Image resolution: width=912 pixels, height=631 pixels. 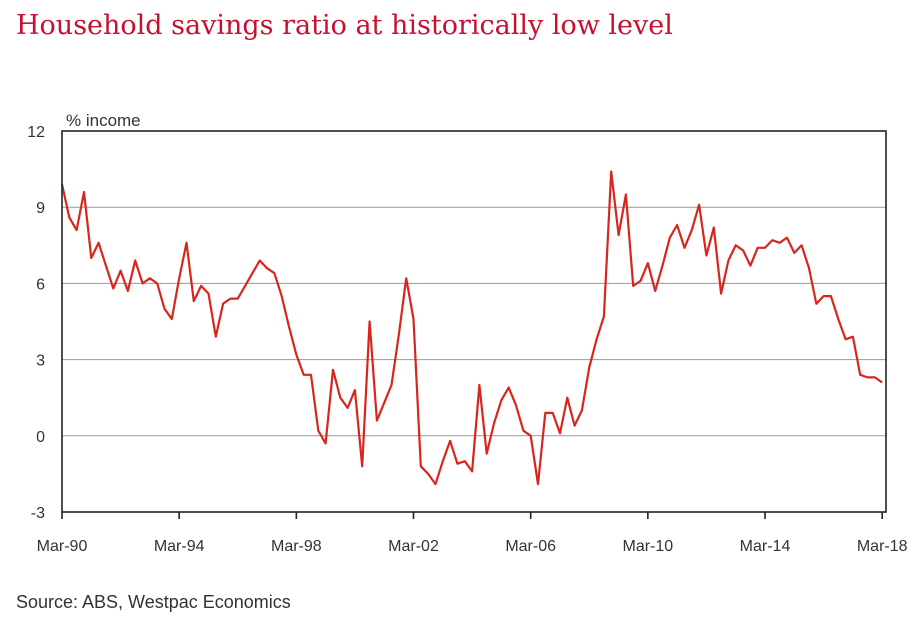 What do you see at coordinates (648, 546) in the screenshot?
I see `x-tick-label: Mar-10` at bounding box center [648, 546].